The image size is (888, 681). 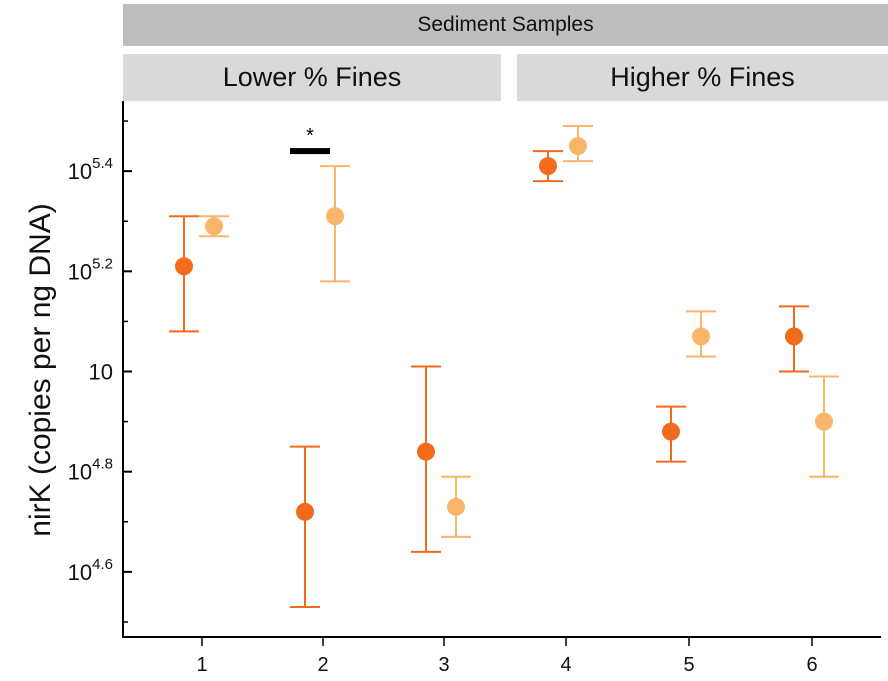 I want to click on y-tick-label: 10, so click(x=101, y=372).